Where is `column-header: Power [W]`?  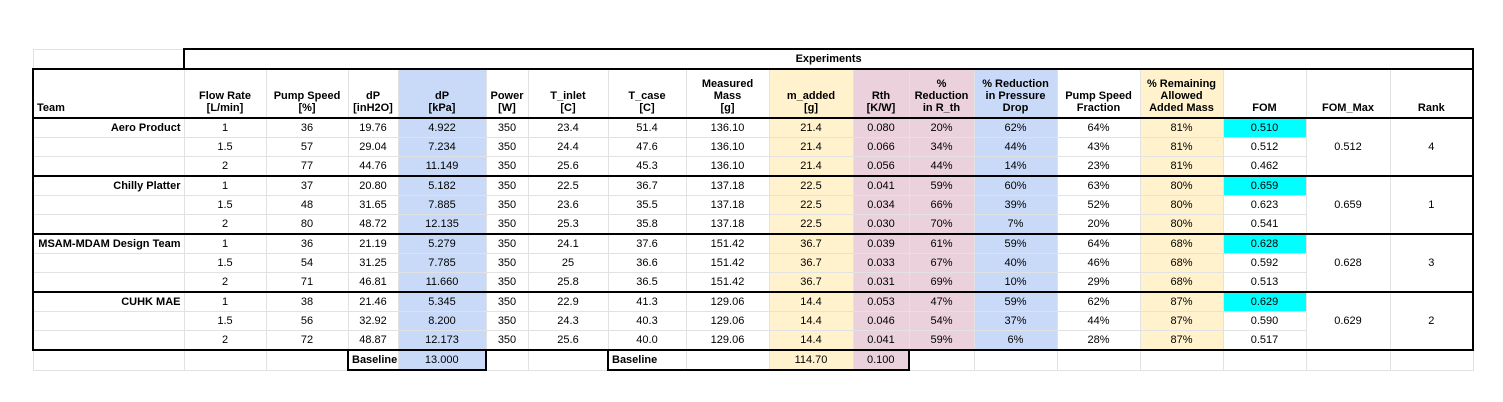 column-header: Power [W] is located at coordinates (507, 93).